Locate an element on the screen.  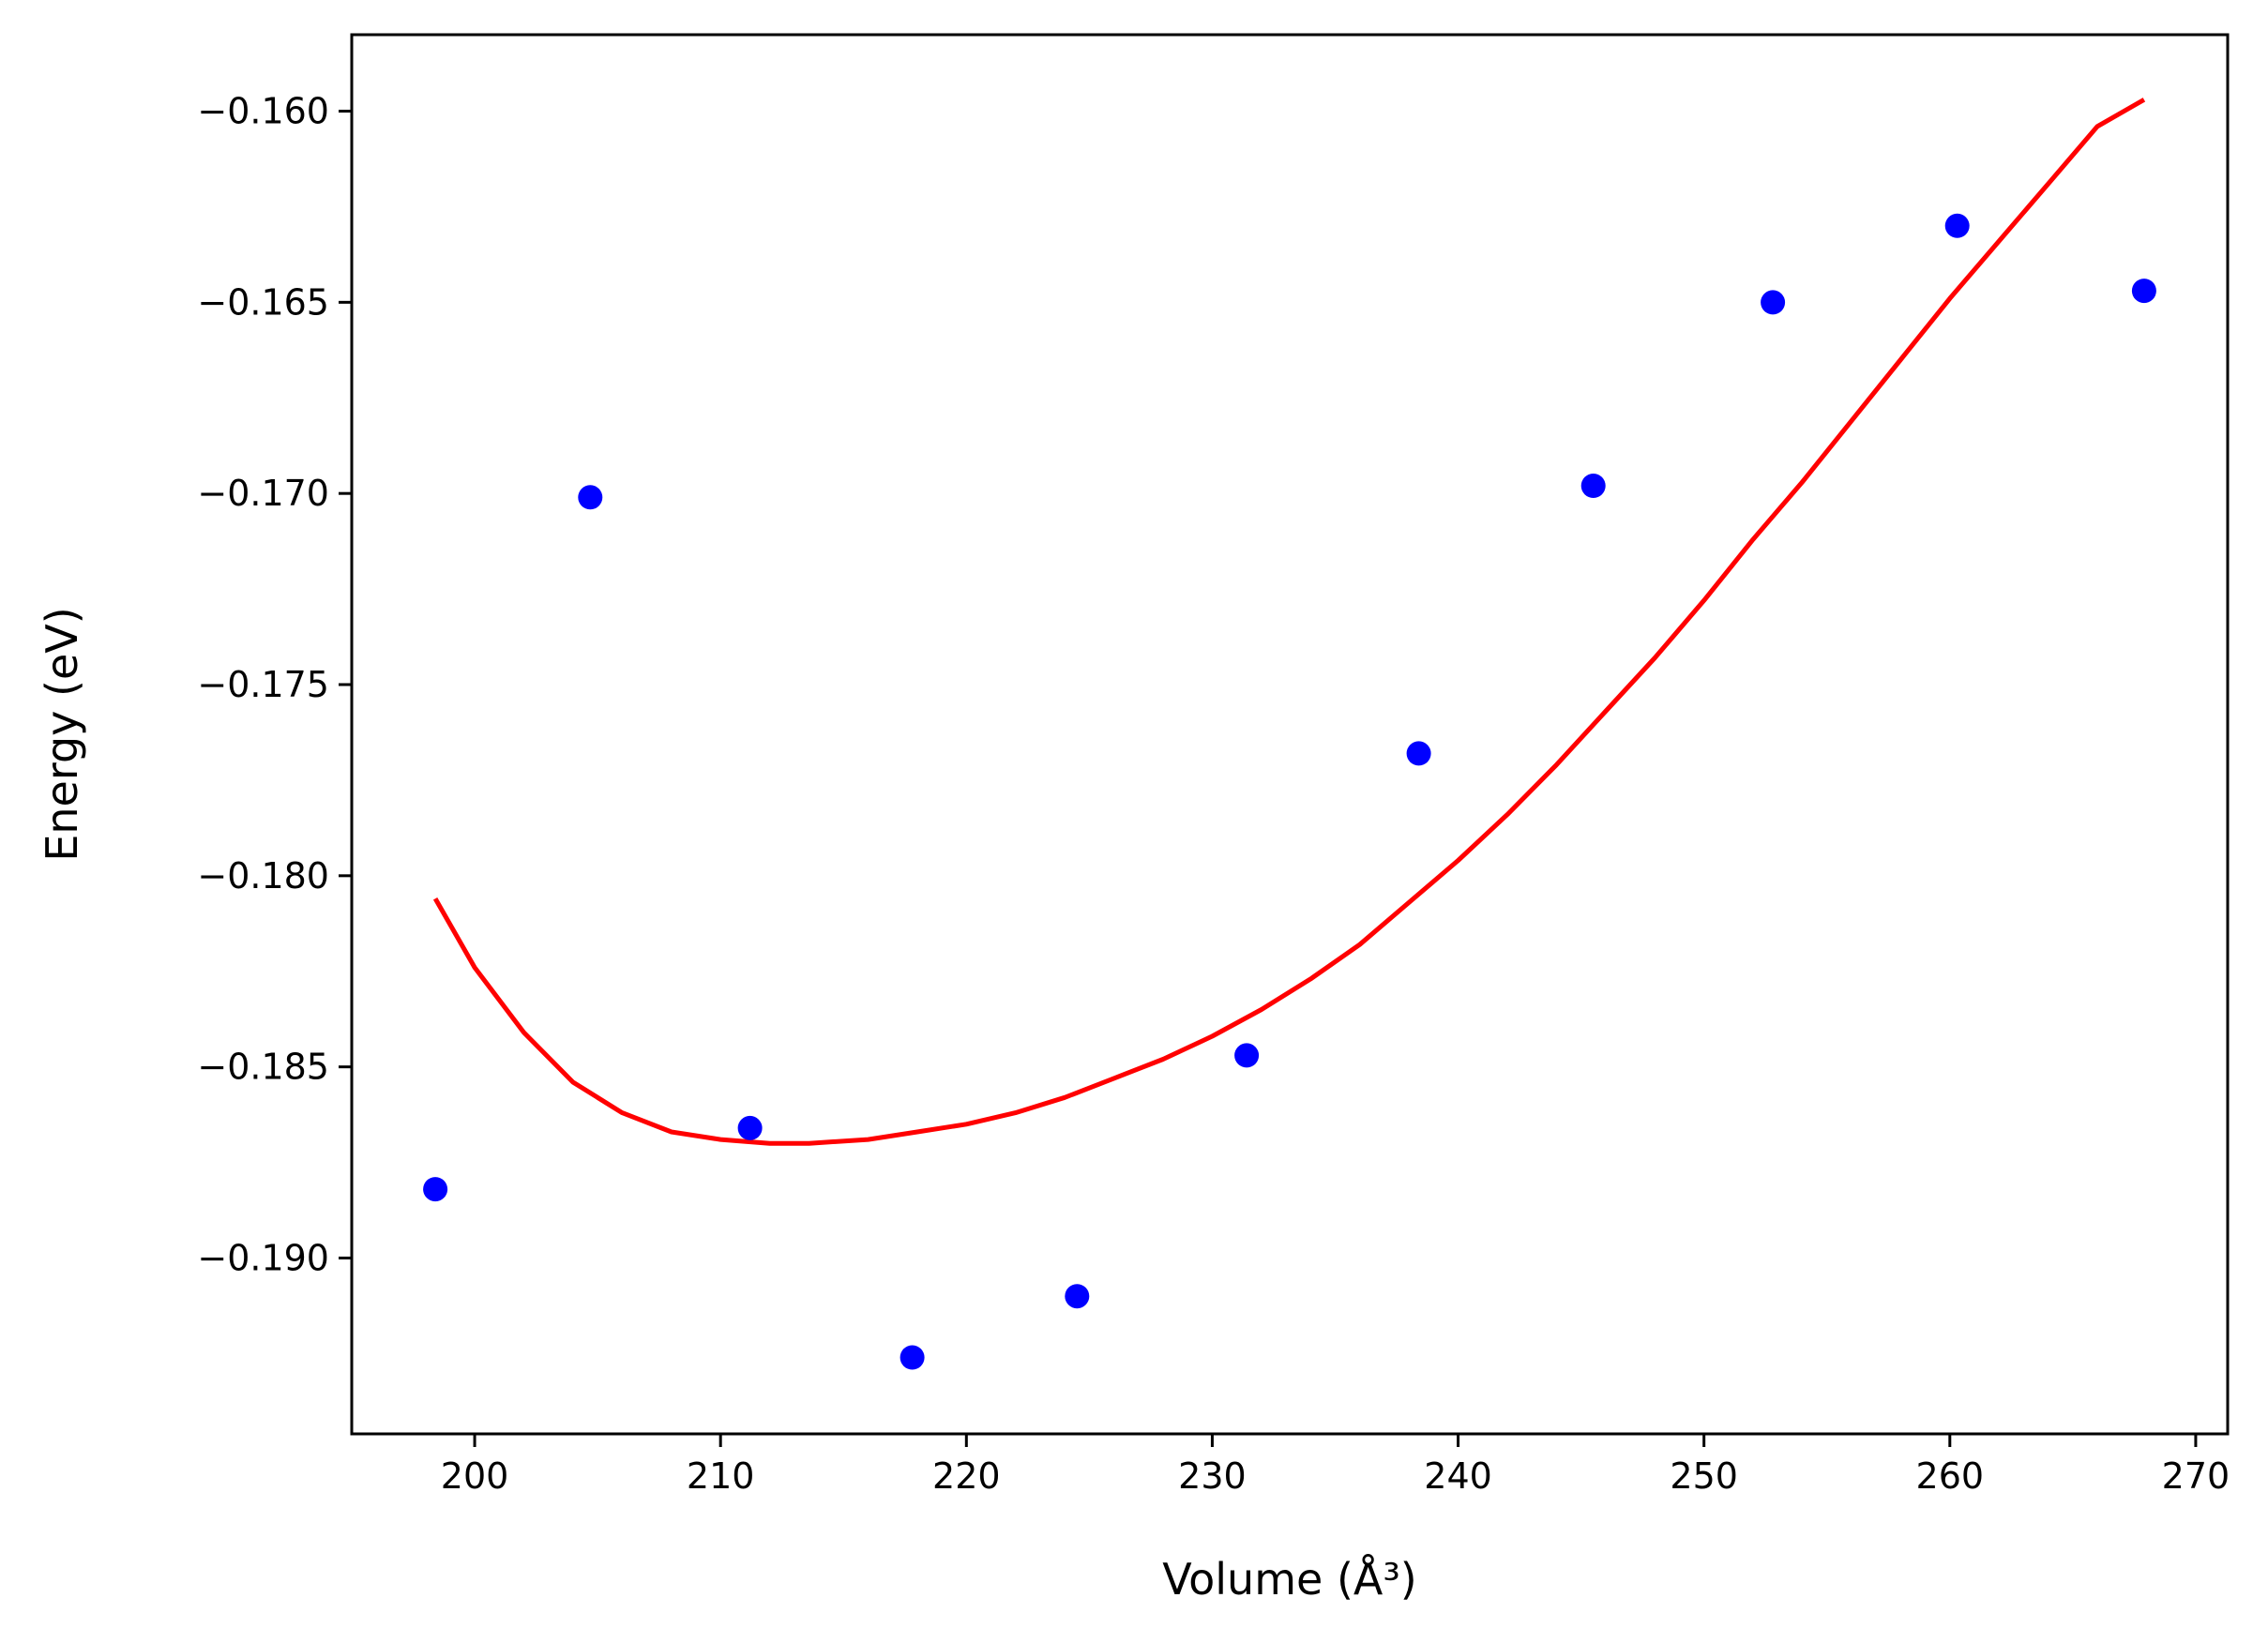
x-tick-label: 220 is located at coordinates (966, 1476).